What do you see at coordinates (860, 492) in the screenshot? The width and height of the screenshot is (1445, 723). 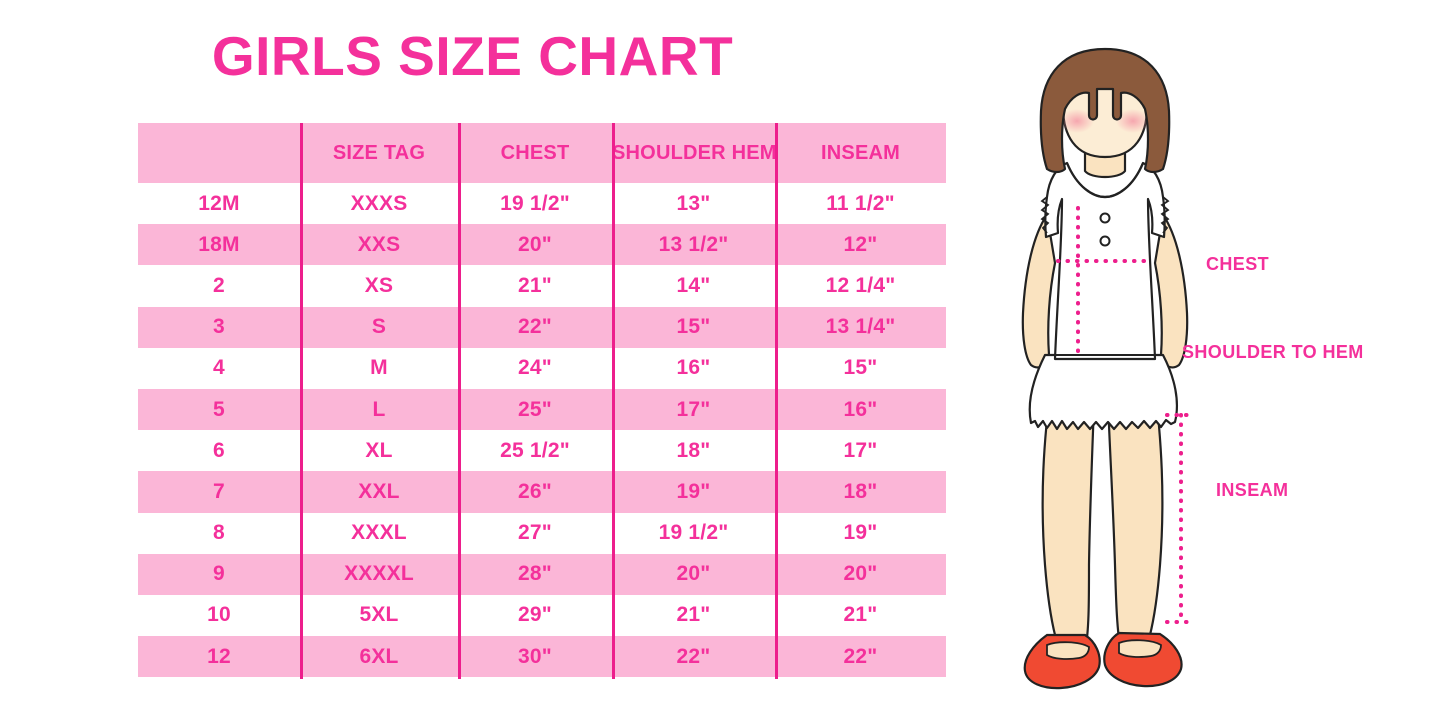 I see `cell-inseam: 18"` at bounding box center [860, 492].